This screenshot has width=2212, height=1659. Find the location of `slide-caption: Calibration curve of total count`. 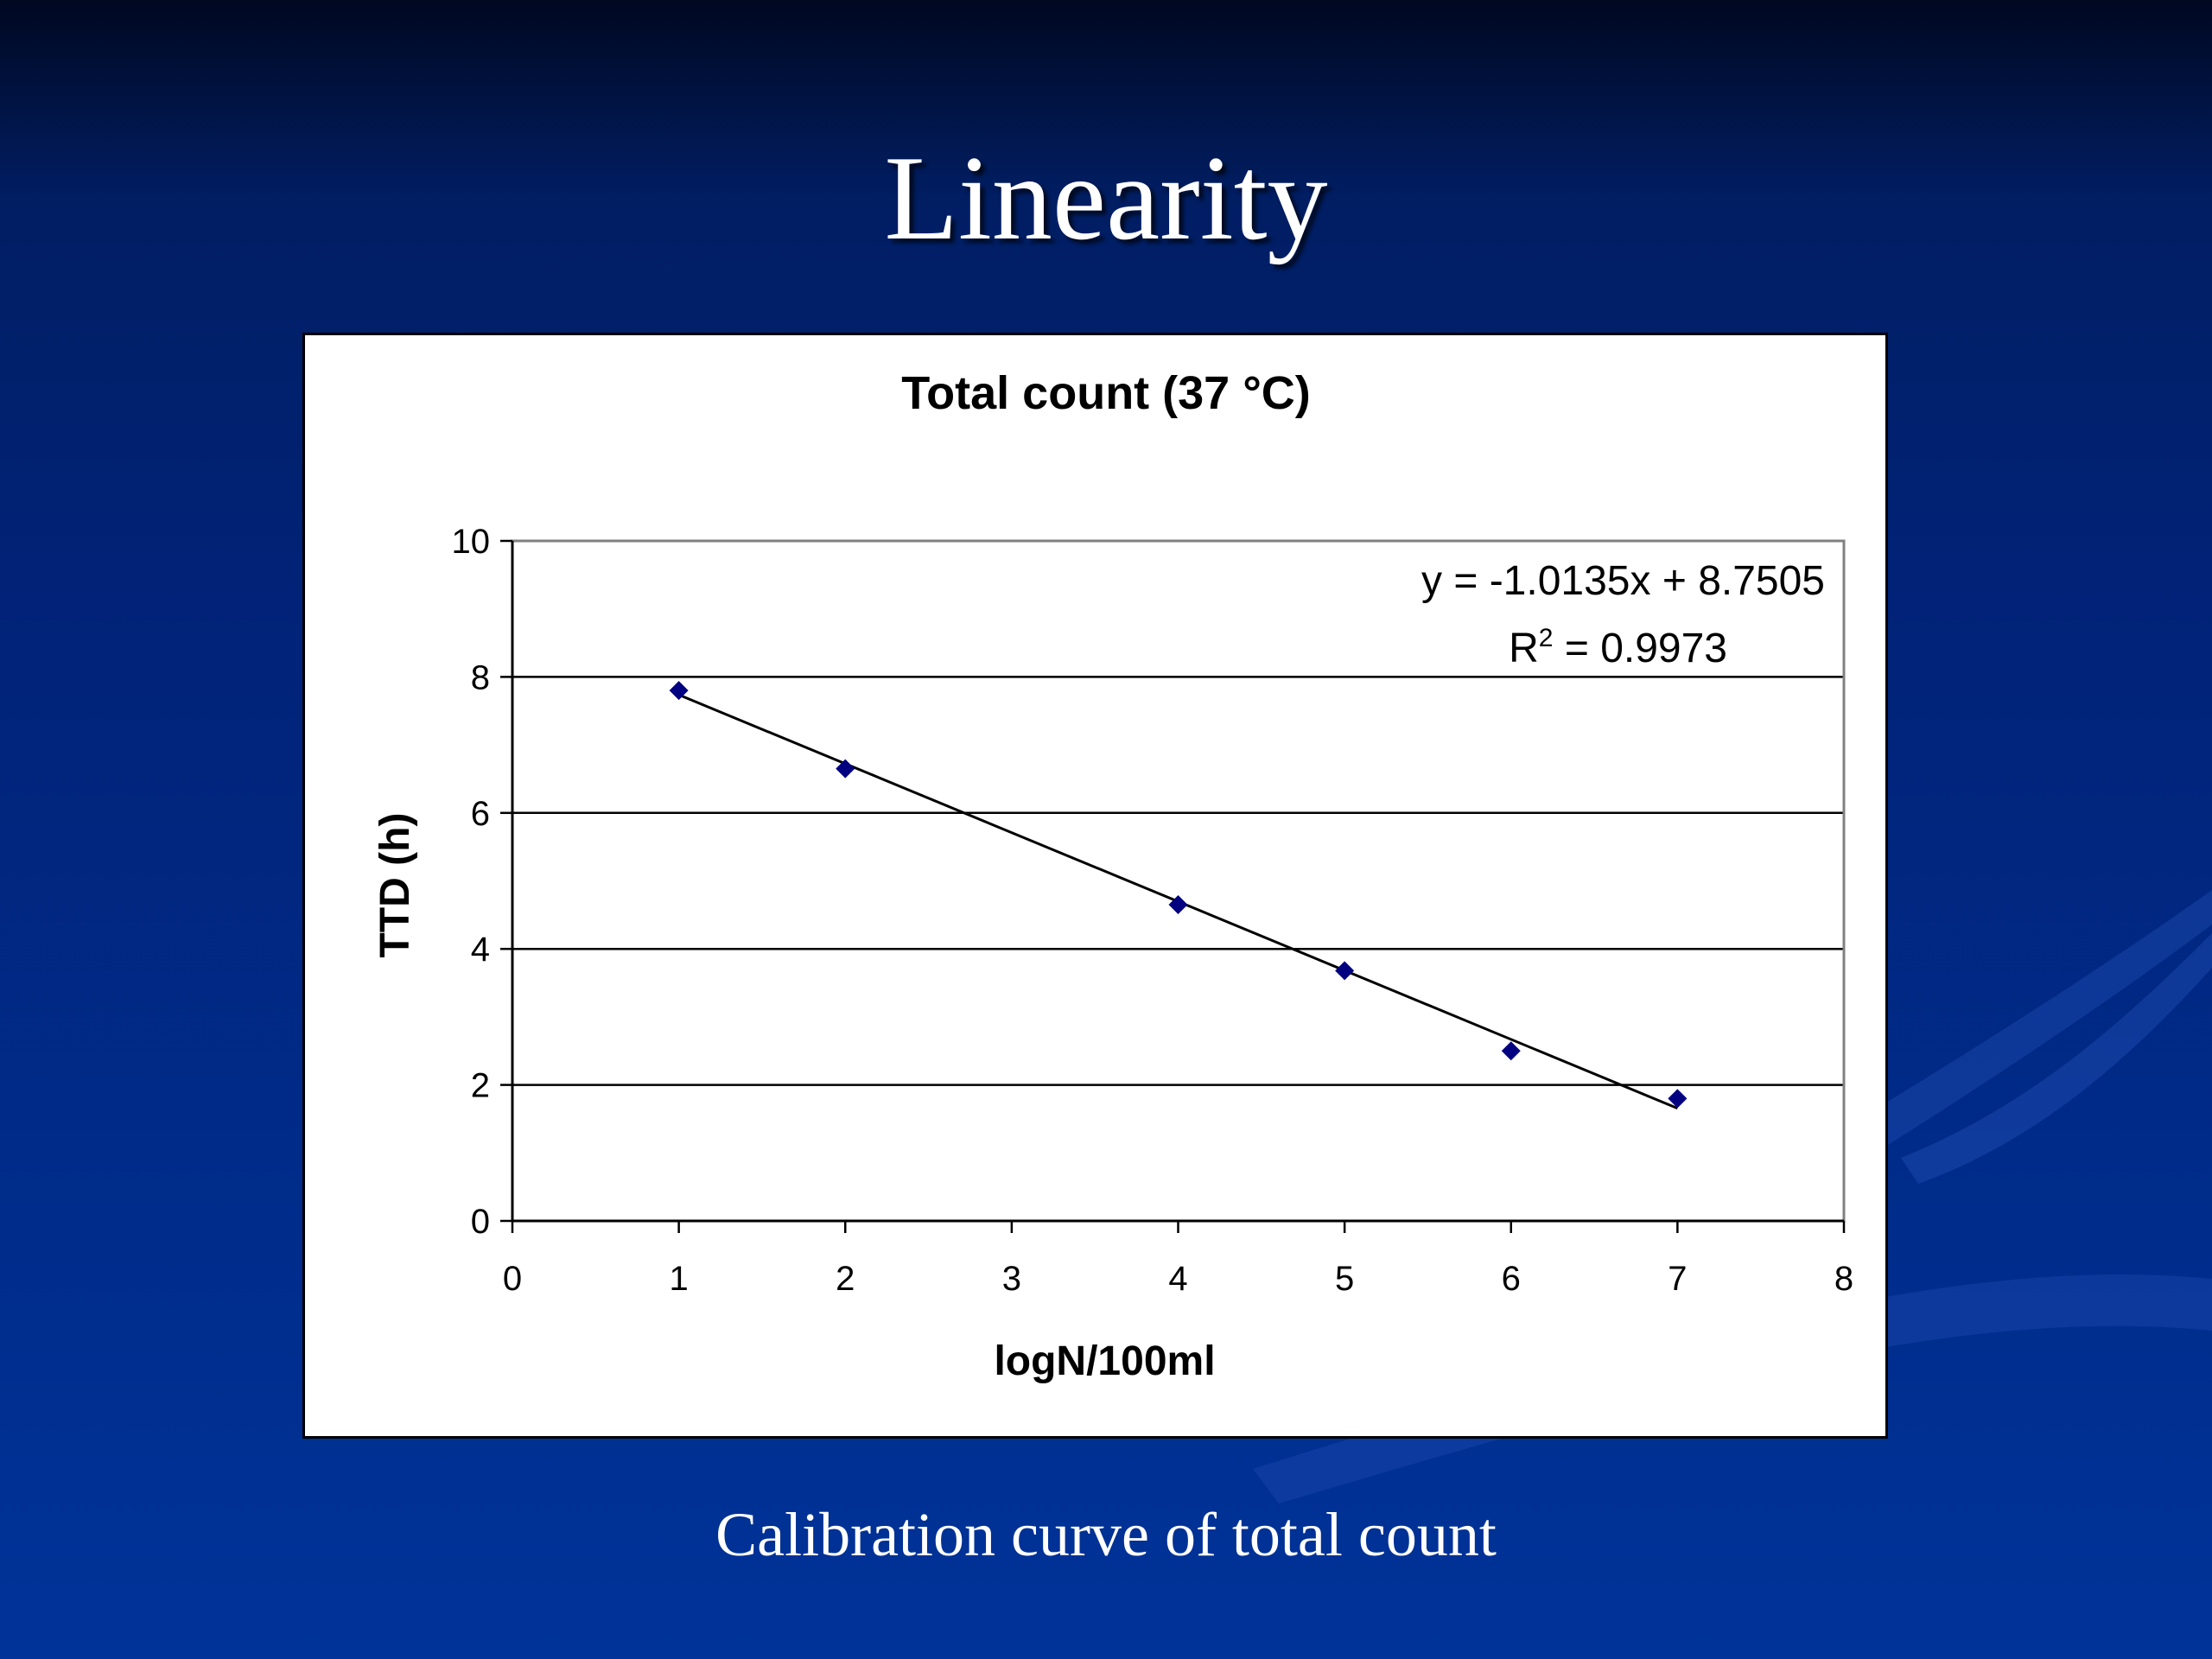

slide-caption: Calibration curve of total count is located at coordinates (1106, 1534).